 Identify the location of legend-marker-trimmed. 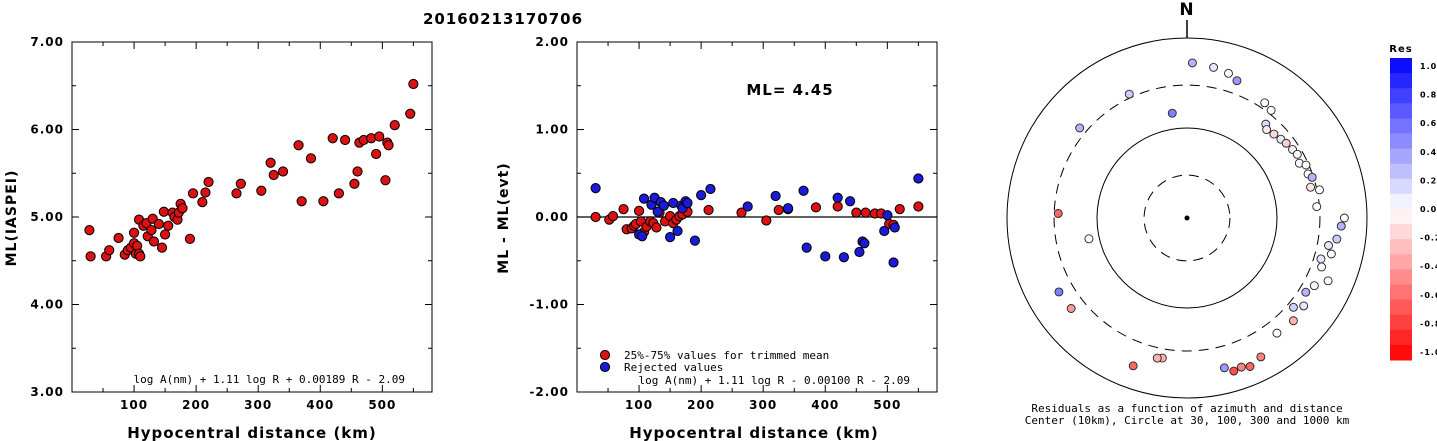
(605, 355).